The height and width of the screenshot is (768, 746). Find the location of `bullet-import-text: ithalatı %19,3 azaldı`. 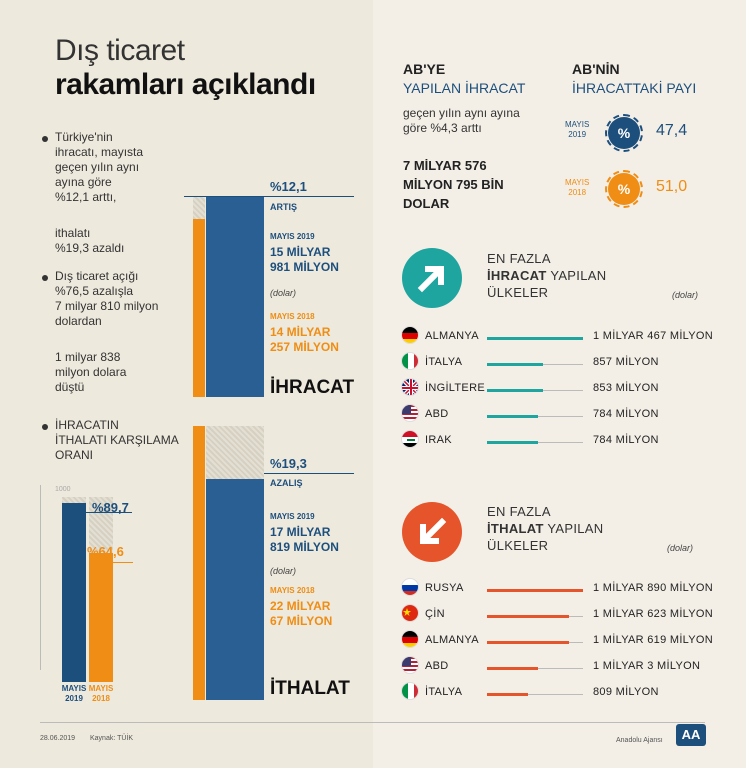

bullet-import-text: ithalatı %19,3 azaldı is located at coordinates (89, 241).